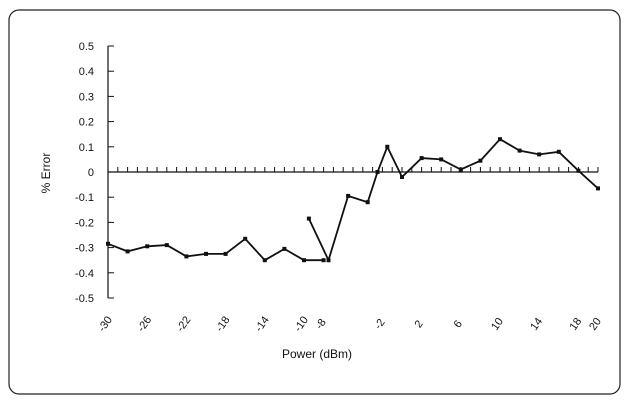 The width and height of the screenshot is (629, 407). I want to click on y-ticks: 0.5 0.4 0.3 0.2 0.1 0 -0.1 -0.2 -0.3 -0.4 -0.5, so click(94, 173).